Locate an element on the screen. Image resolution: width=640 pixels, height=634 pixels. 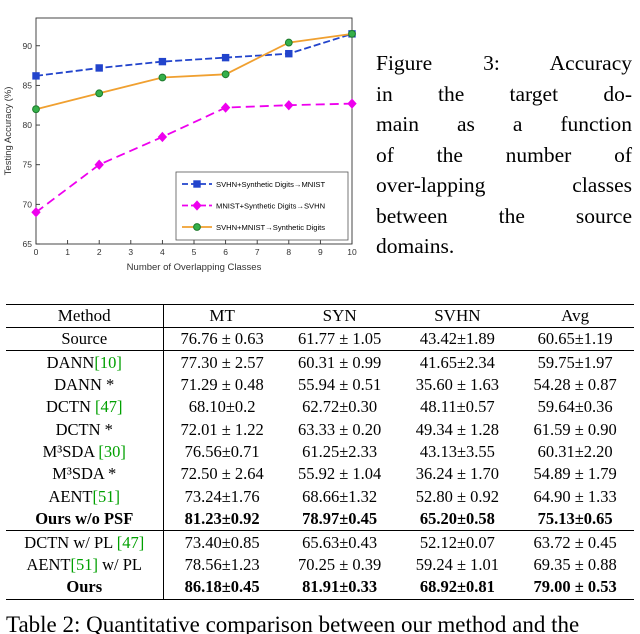
method-cell: DCTN [47] is located at coordinates (85, 407).